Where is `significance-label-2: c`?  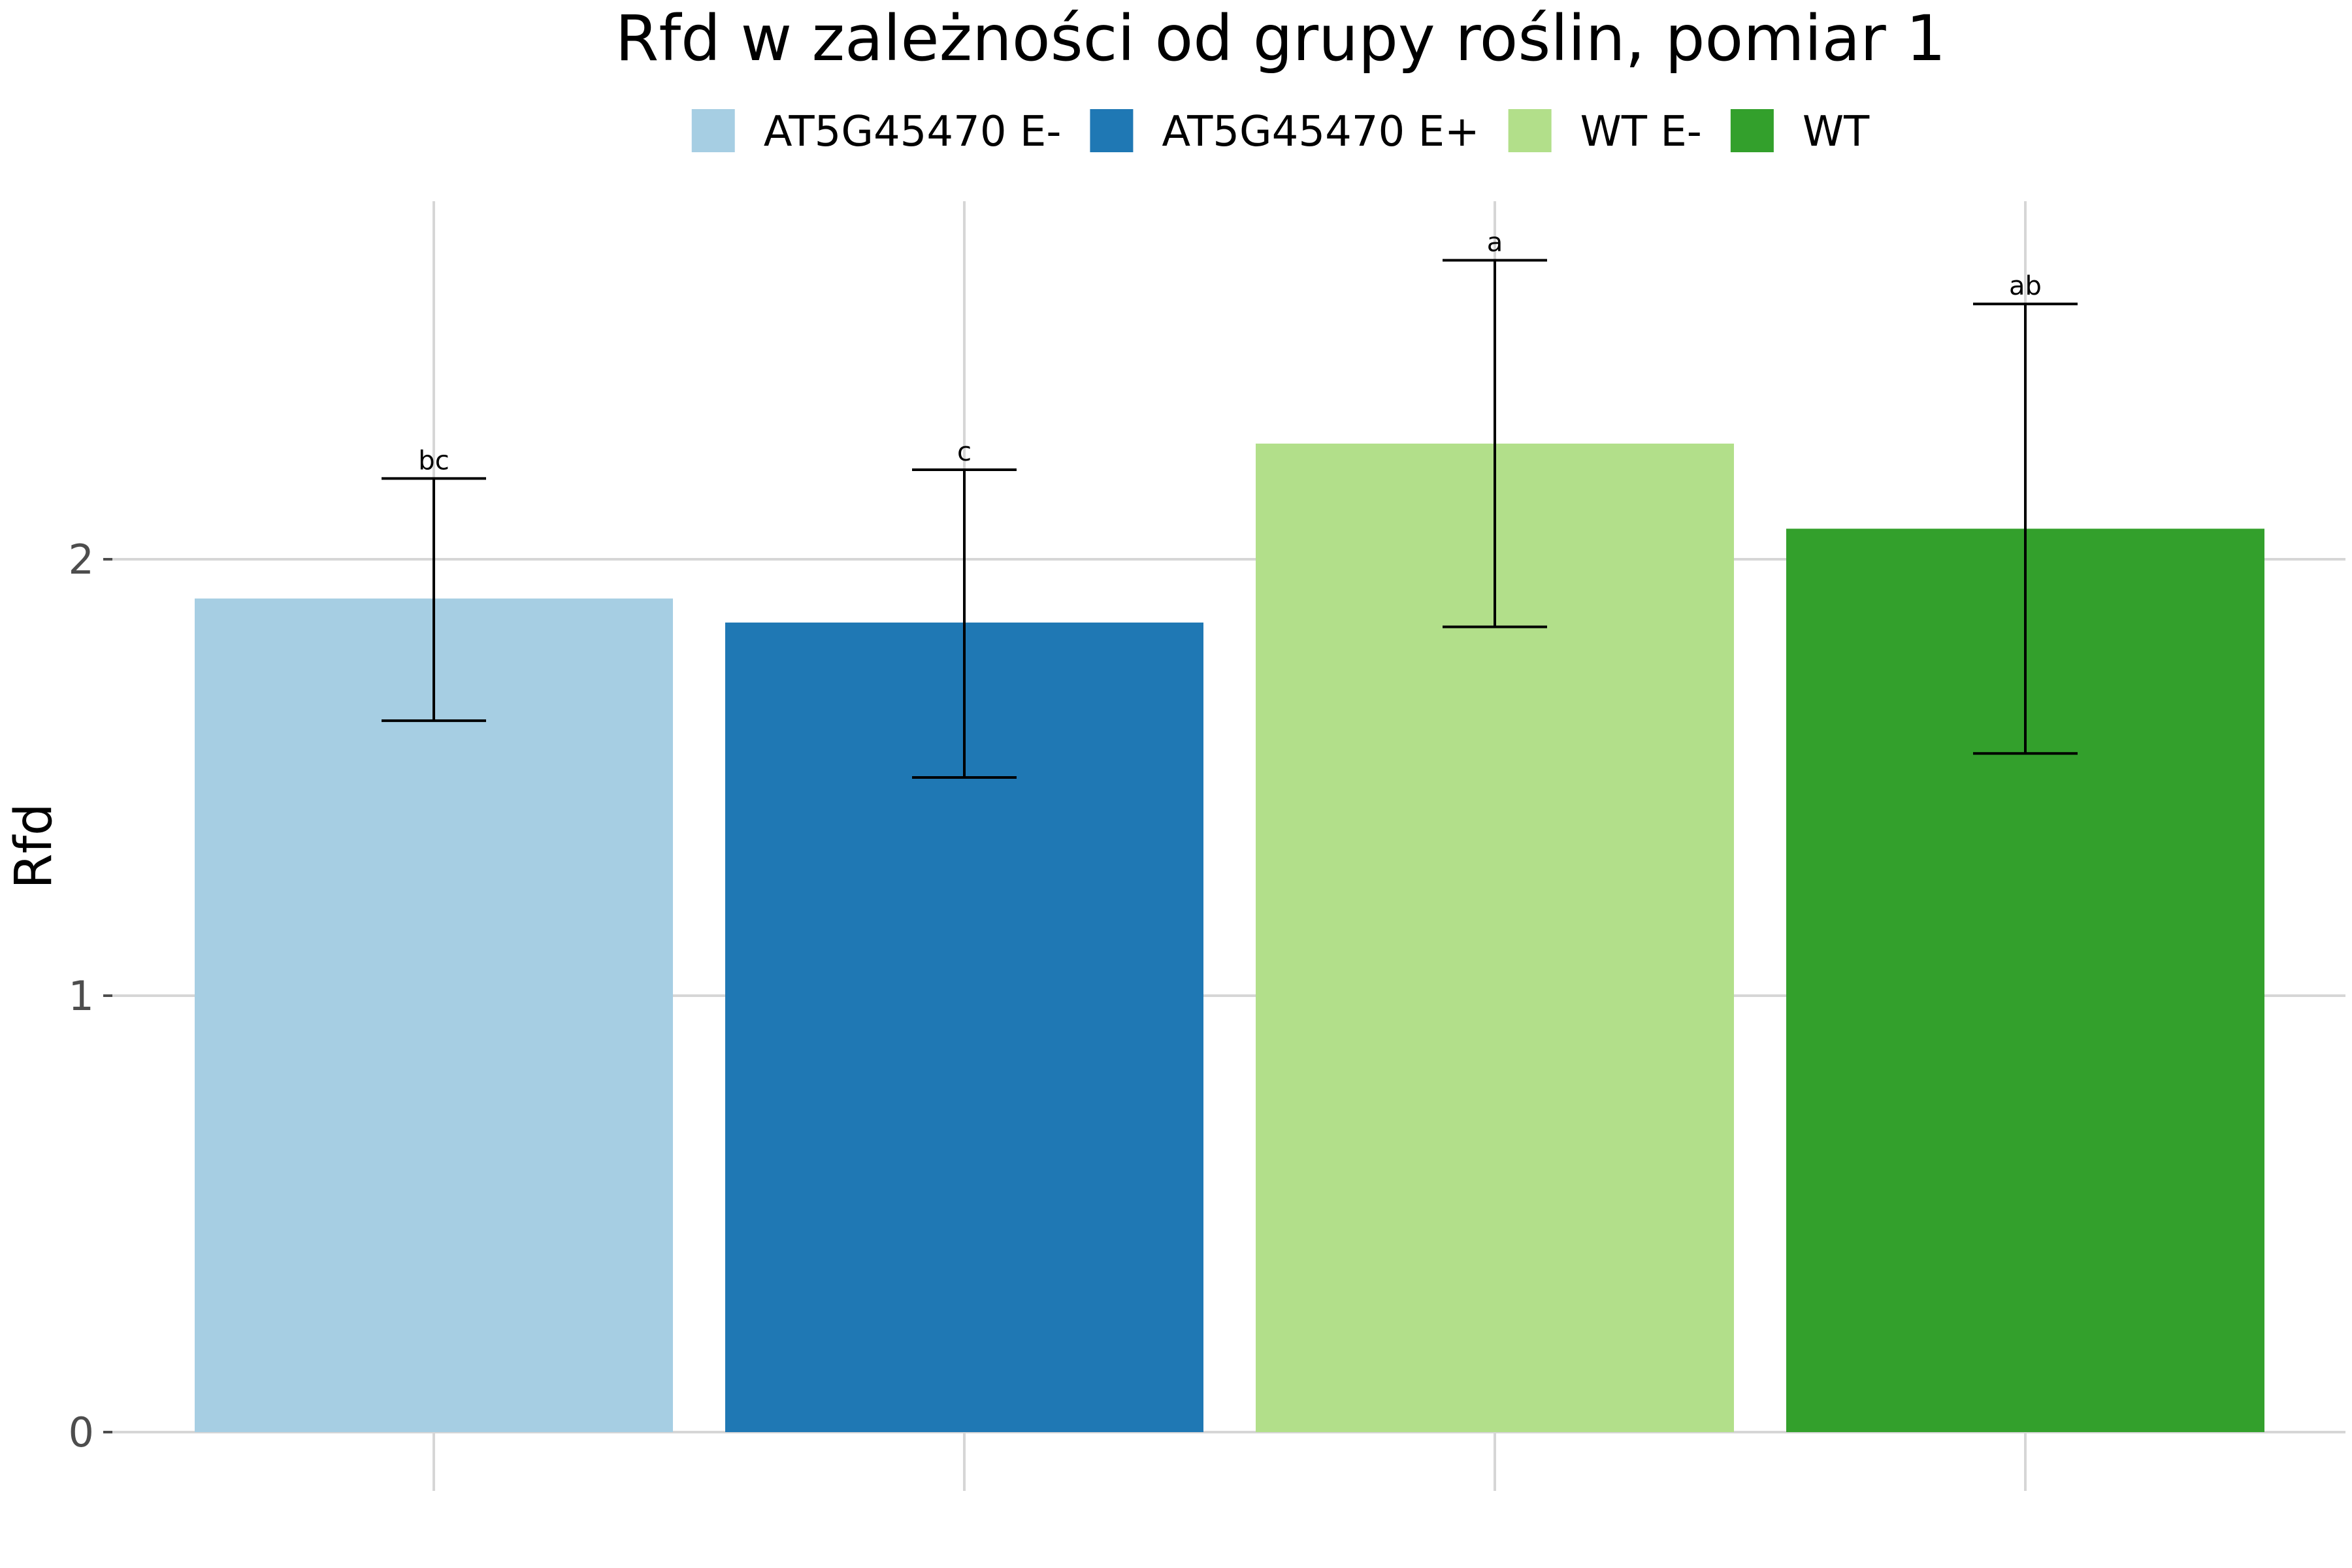
significance-label-2: c is located at coordinates (964, 452).